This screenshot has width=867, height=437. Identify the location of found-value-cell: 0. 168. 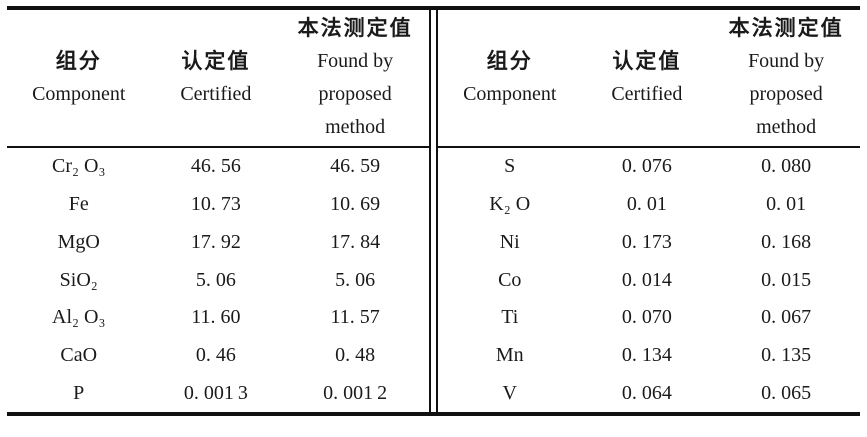
(786, 241).